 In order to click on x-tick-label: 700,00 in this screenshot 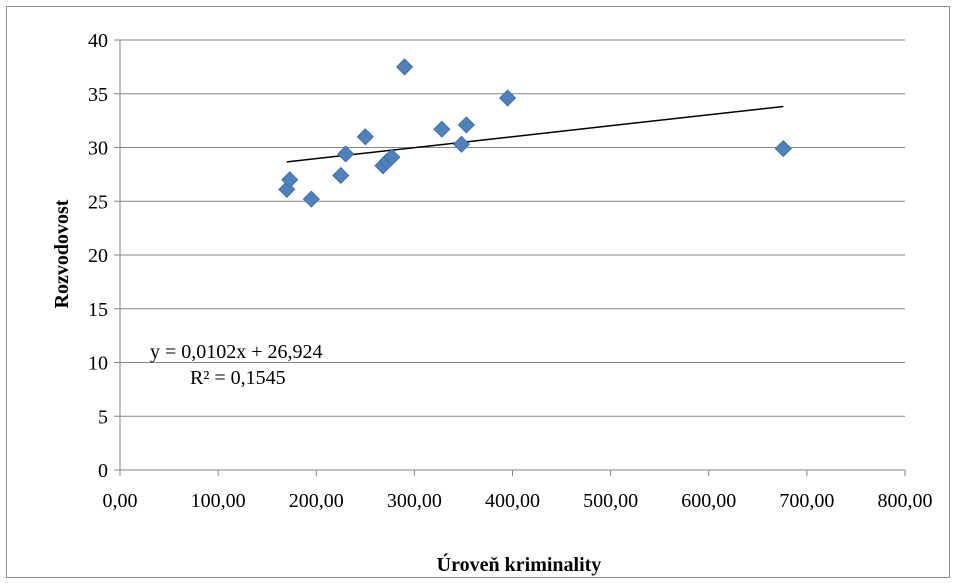, I will do `click(806, 501)`.